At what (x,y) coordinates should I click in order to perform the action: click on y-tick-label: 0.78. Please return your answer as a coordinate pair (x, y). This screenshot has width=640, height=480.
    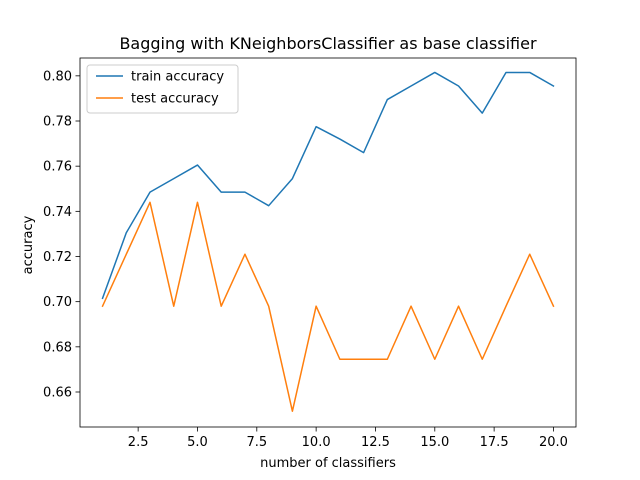
    Looking at the image, I should click on (57, 122).